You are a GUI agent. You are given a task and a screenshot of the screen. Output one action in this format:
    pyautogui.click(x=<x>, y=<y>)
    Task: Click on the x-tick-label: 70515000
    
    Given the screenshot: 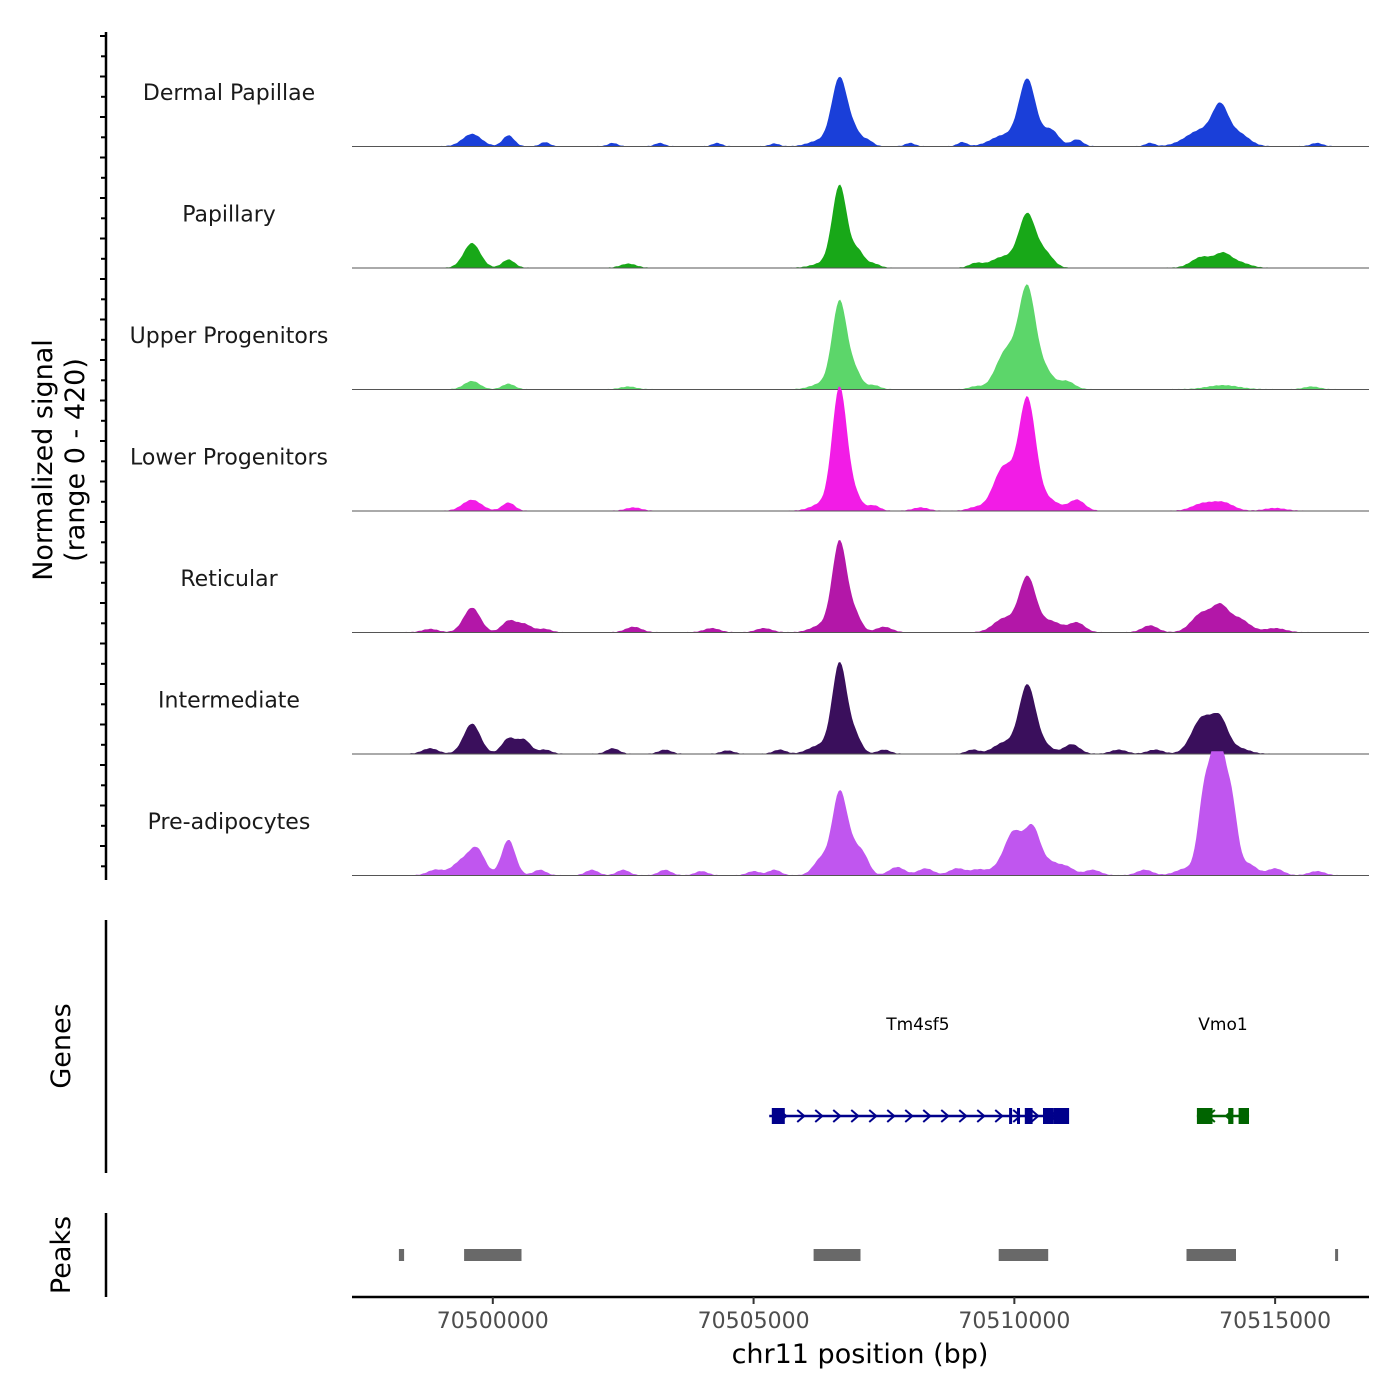 What is the action you would take?
    pyautogui.click(x=1275, y=1321)
    